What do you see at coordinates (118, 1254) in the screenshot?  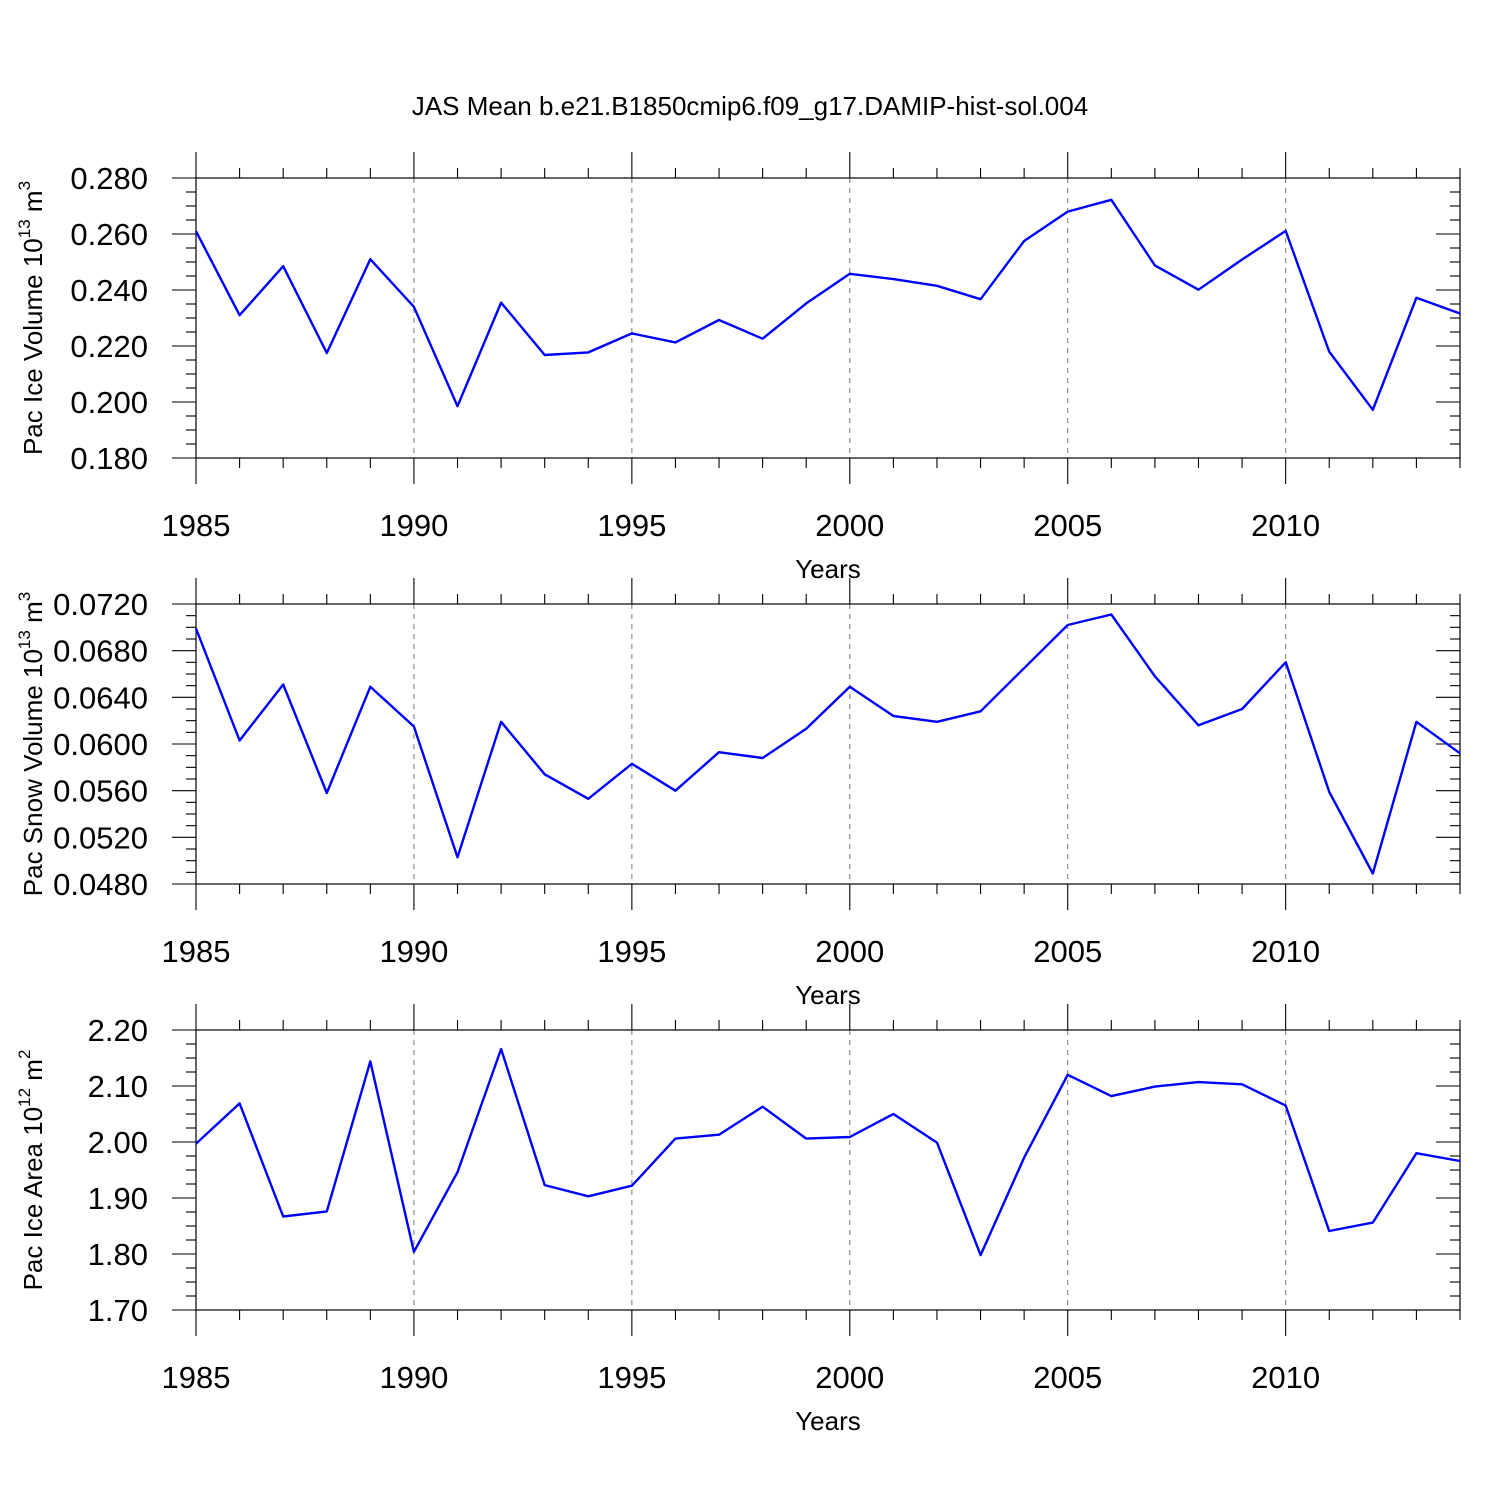 I see `y-tick-label: 1.80` at bounding box center [118, 1254].